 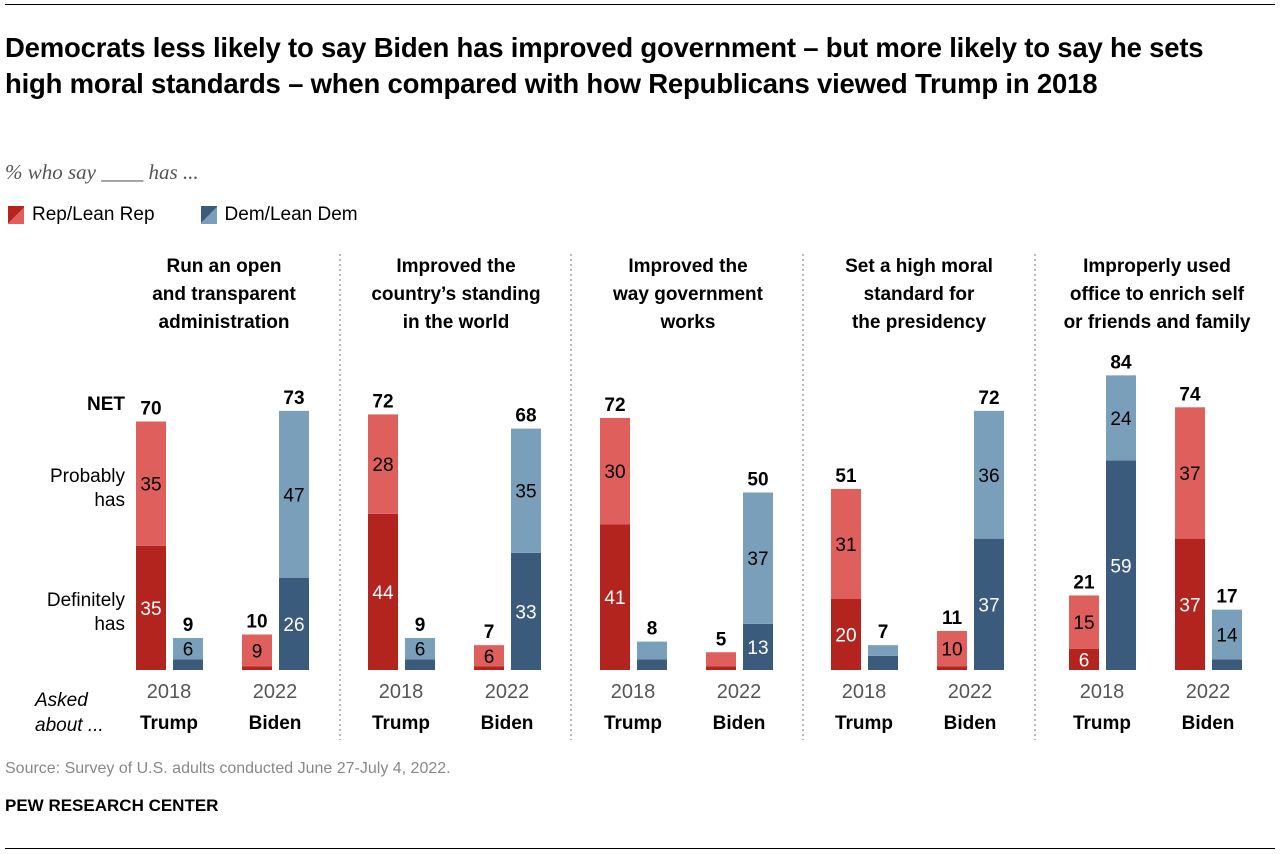 I want to click on bar-label-probably: 31, so click(x=845, y=545).